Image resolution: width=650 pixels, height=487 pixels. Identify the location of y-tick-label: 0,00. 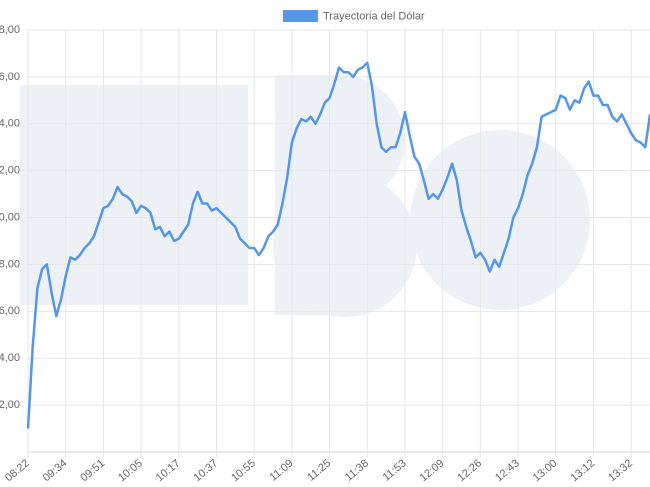
(10, 217).